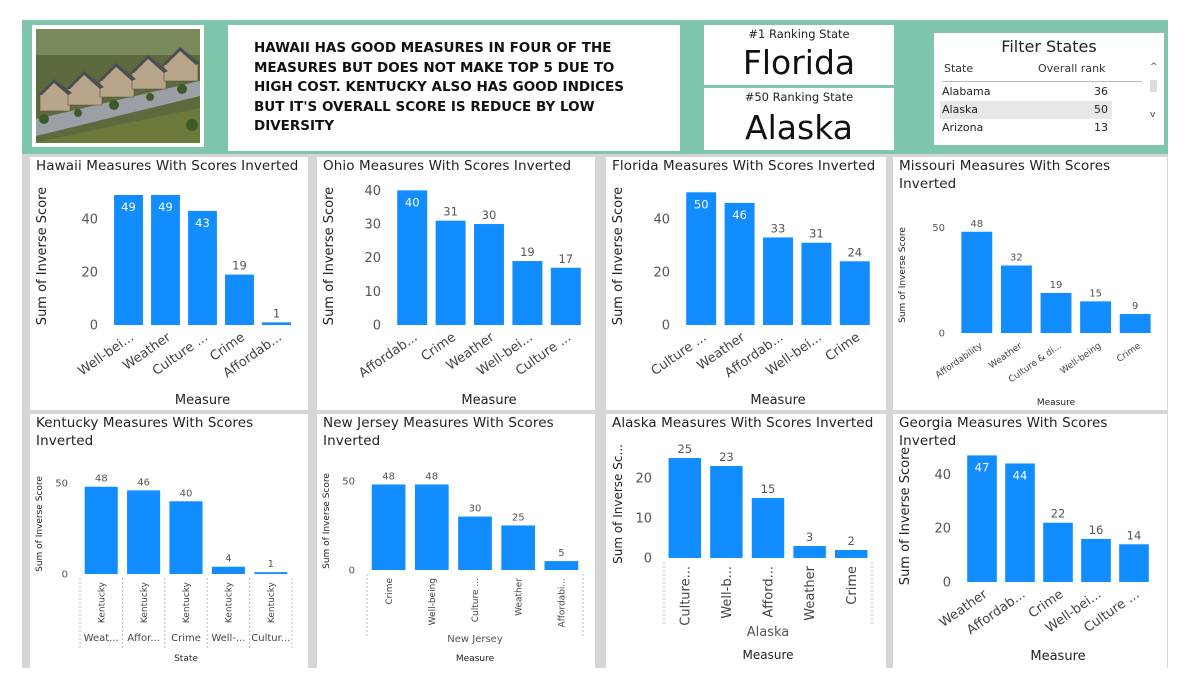 The width and height of the screenshot is (1191, 688). I want to click on data-label: 50, so click(701, 204).